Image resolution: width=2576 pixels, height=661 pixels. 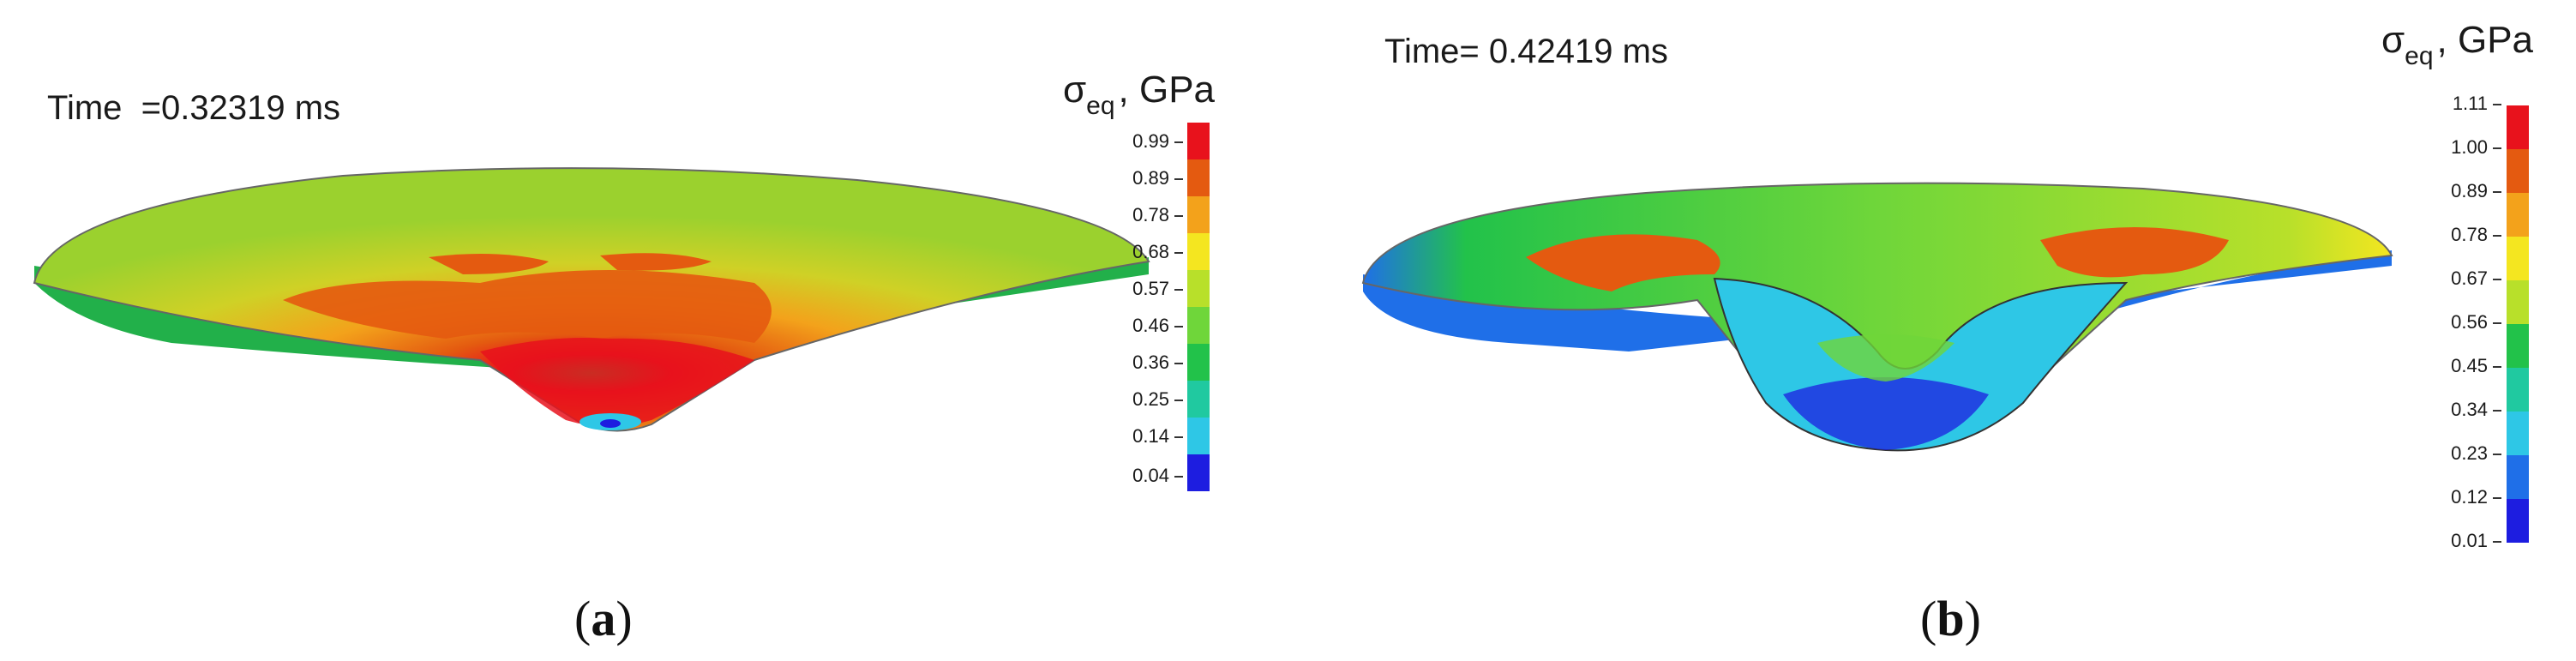 What do you see at coordinates (1075, 90) in the screenshot?
I see `legend-symbol-a: σ` at bounding box center [1075, 90].